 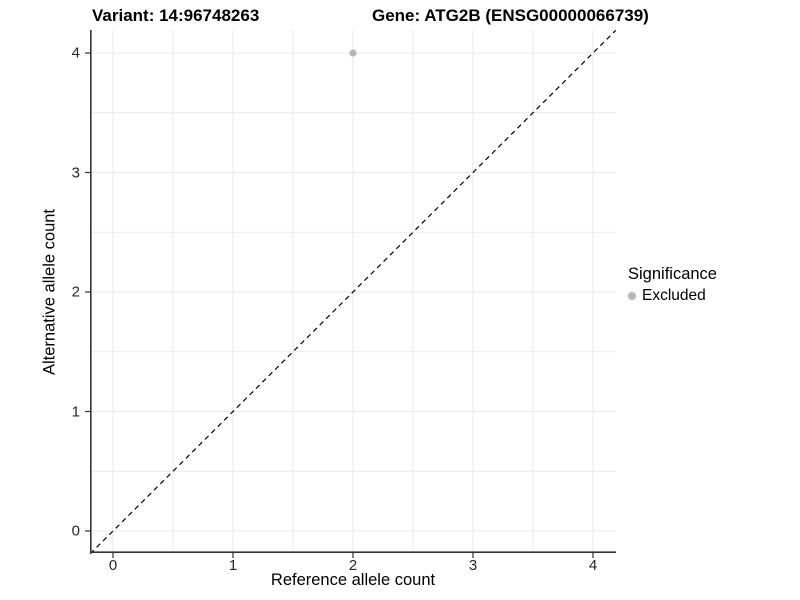 What do you see at coordinates (672, 285) in the screenshot?
I see `legend: Significance Excluded` at bounding box center [672, 285].